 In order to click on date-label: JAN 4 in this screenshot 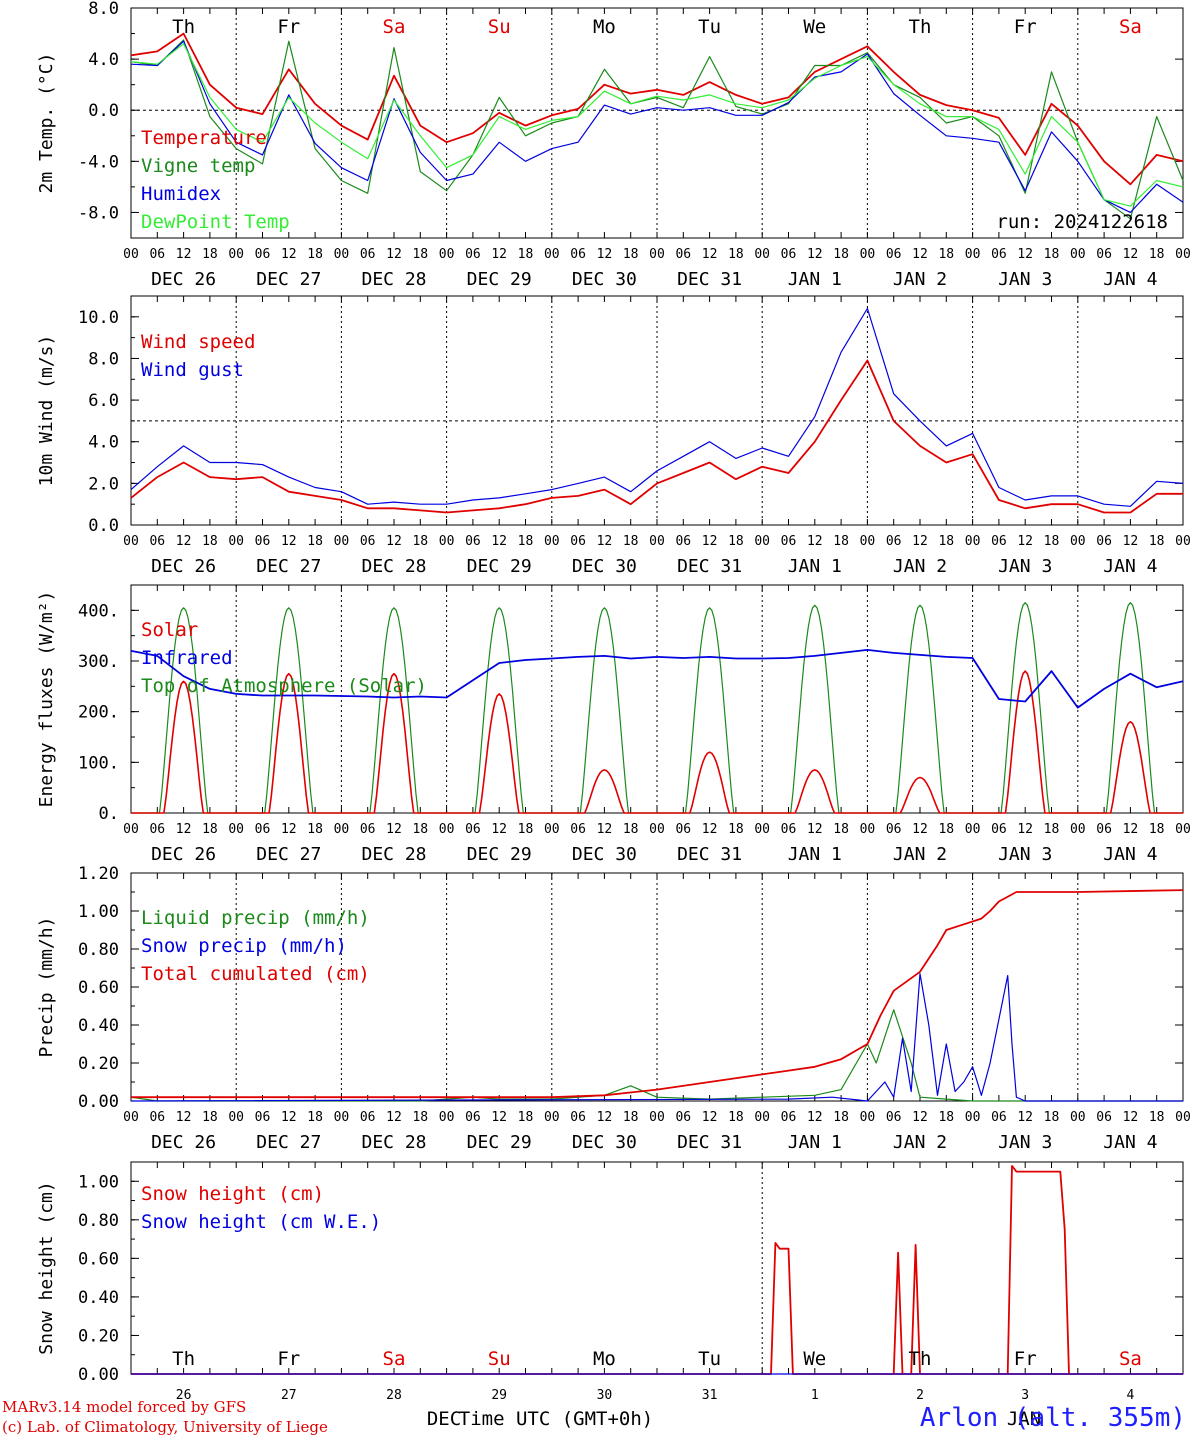, I will do `click(1130, 854)`.